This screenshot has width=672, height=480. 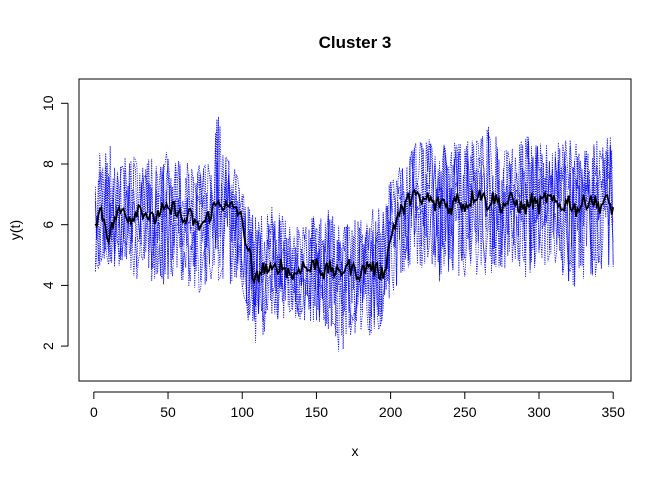 What do you see at coordinates (48, 164) in the screenshot?
I see `y-tick-label: 8` at bounding box center [48, 164].